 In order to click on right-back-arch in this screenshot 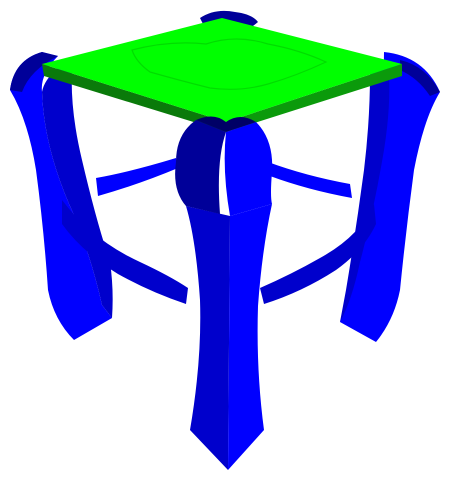, I will do `click(310, 180)`.